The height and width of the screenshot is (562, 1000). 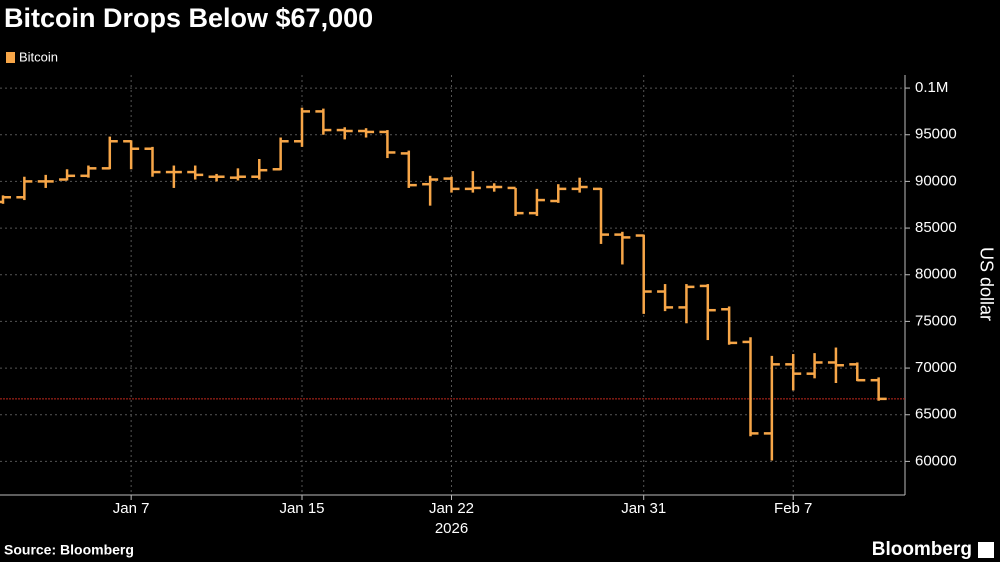 I want to click on y-tick-label: 65000, so click(x=936, y=414).